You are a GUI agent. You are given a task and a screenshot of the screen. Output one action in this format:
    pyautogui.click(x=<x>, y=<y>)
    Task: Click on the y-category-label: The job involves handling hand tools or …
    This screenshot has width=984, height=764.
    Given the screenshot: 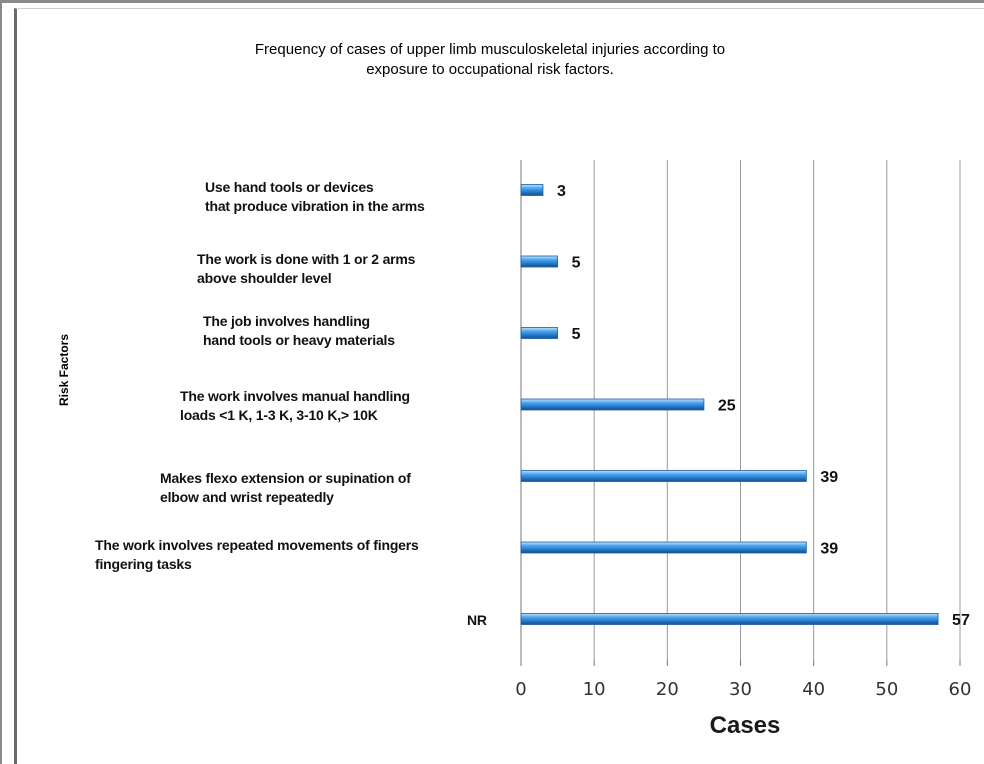 What is the action you would take?
    pyautogui.click(x=299, y=330)
    